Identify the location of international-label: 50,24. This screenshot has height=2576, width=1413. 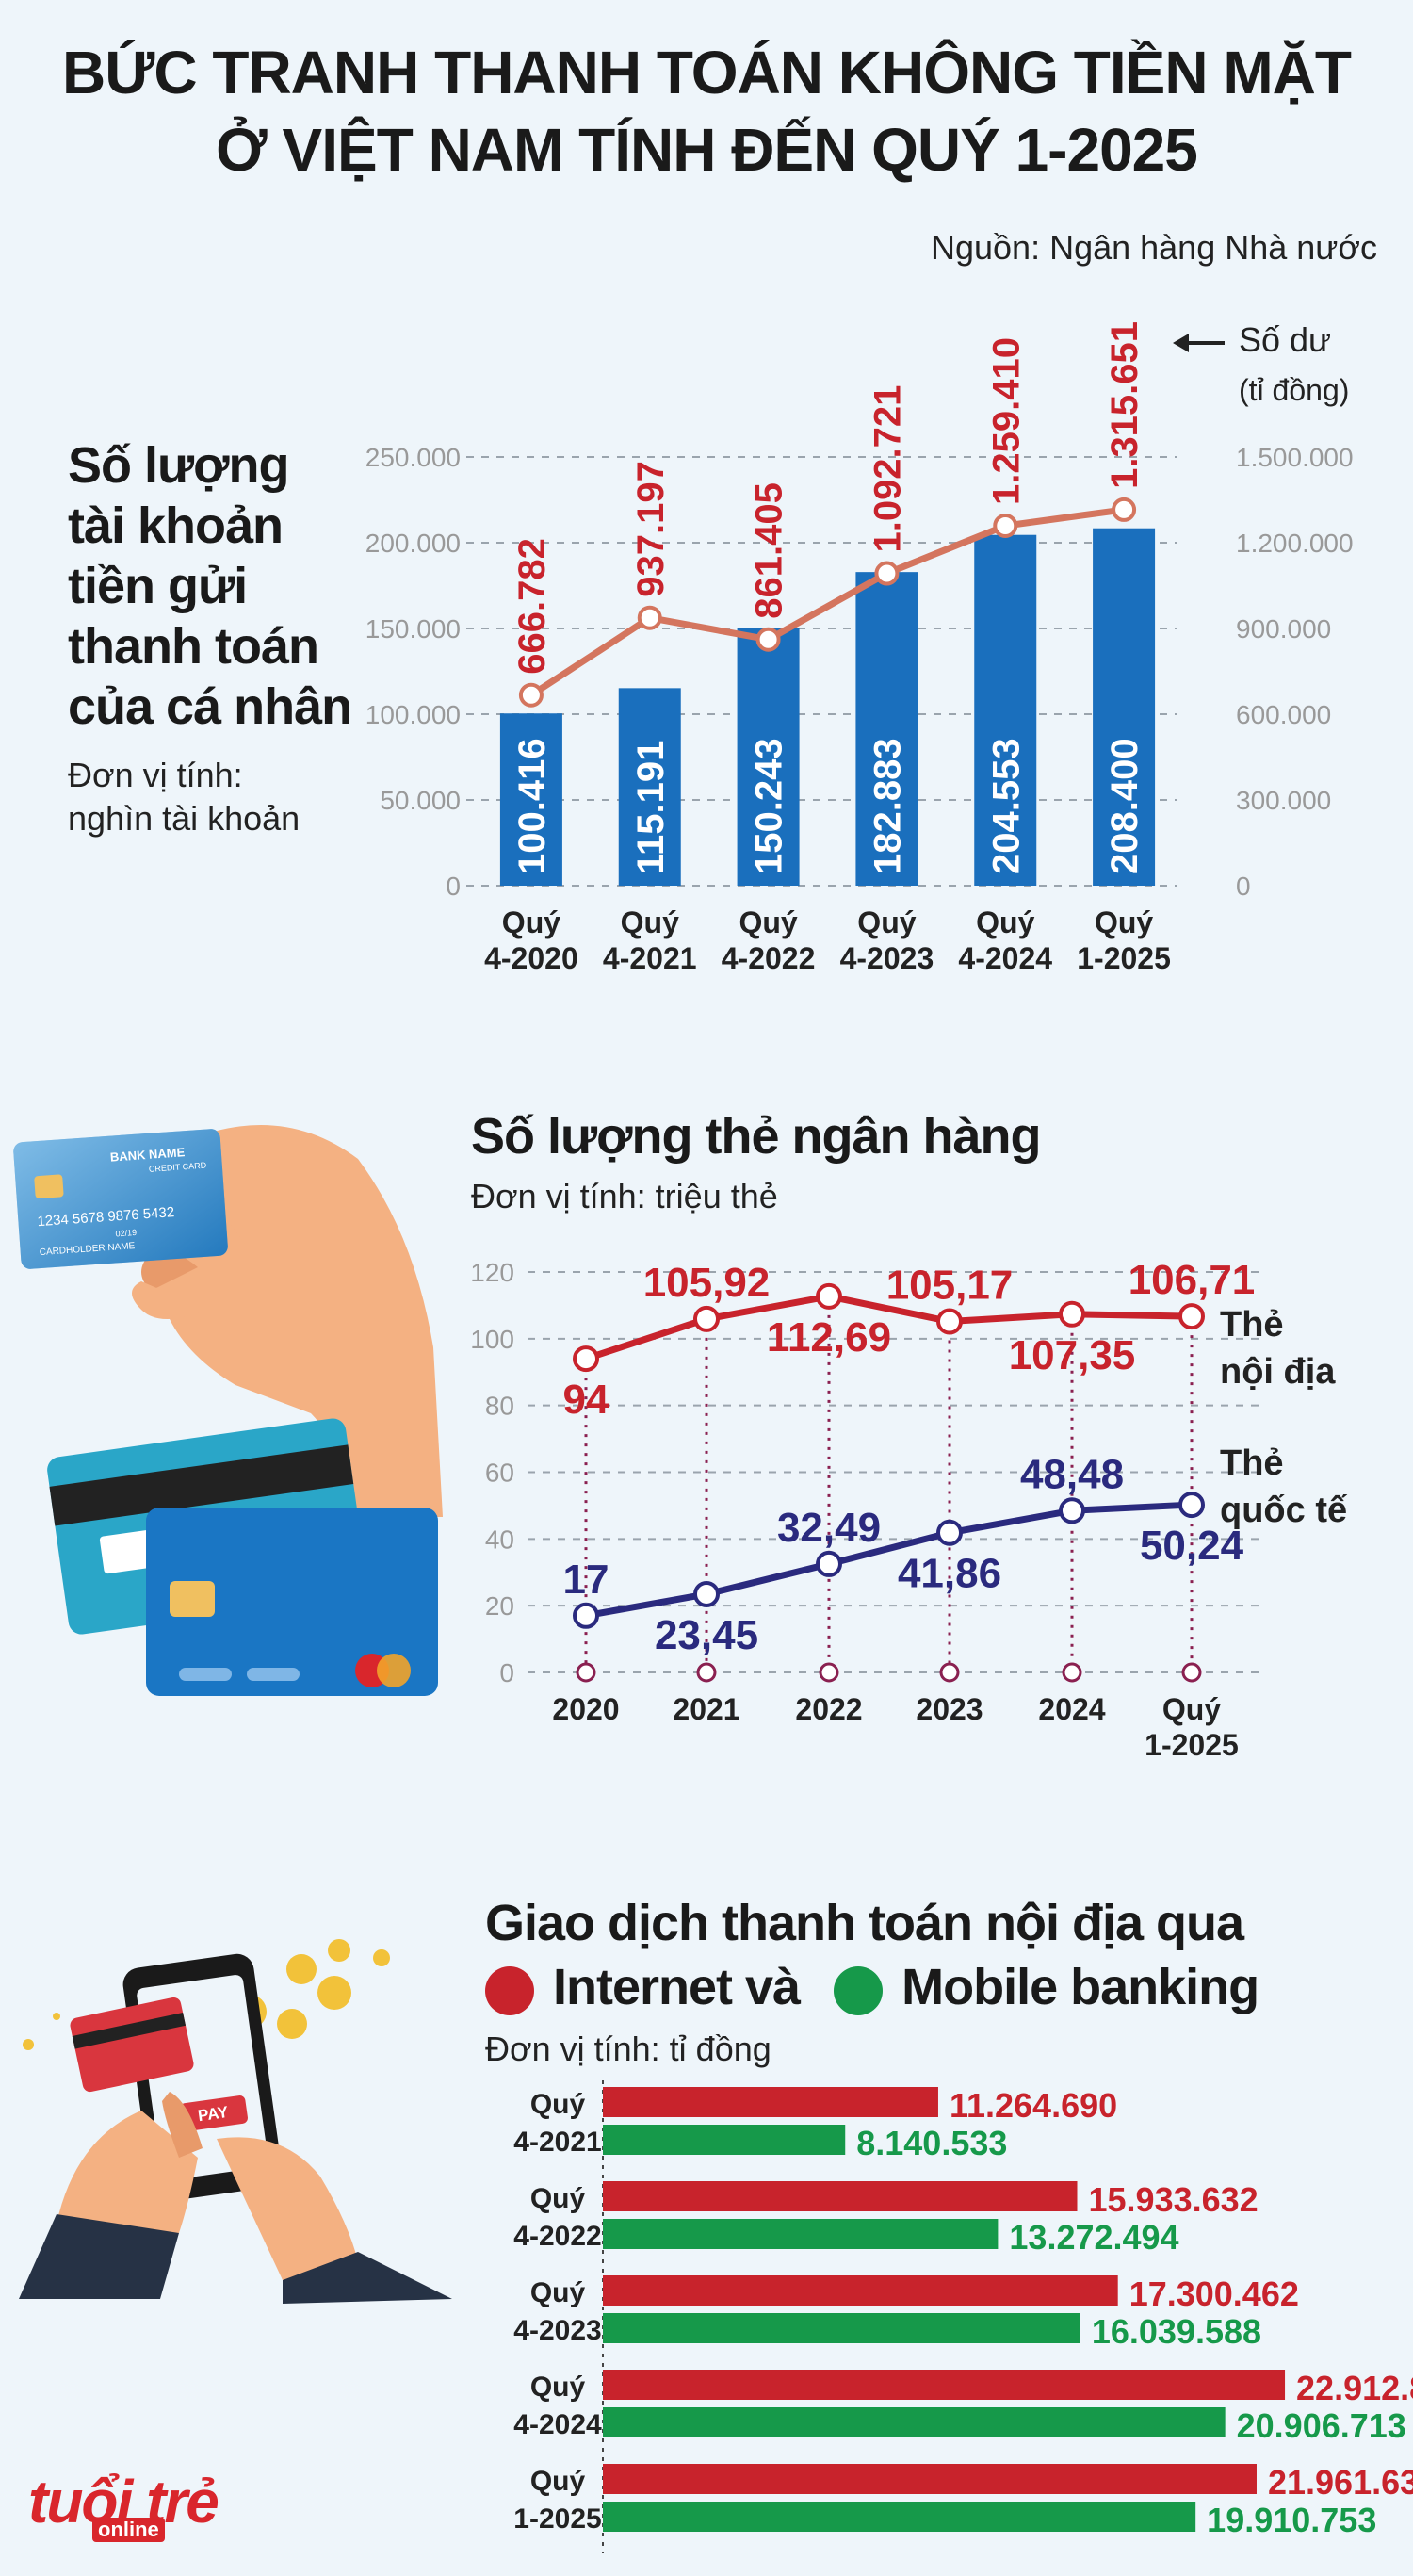
(1192, 1546).